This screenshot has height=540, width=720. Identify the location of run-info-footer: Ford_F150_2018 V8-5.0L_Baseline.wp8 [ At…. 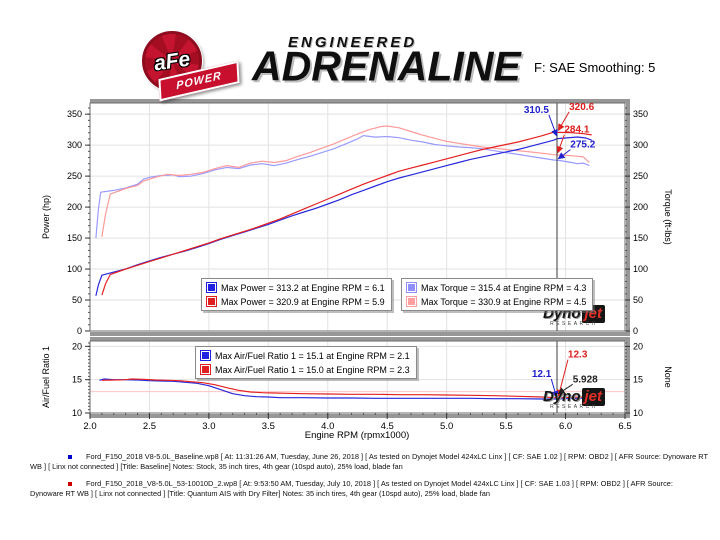
(369, 479).